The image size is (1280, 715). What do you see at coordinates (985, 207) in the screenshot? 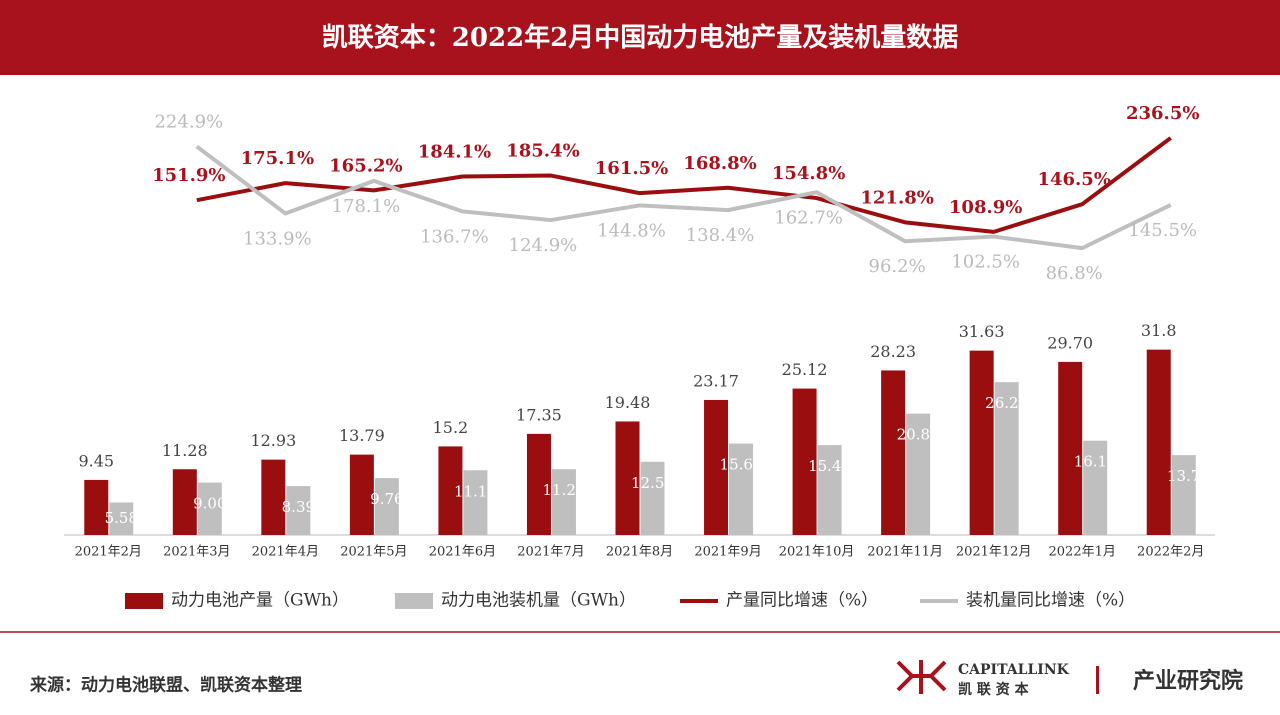
I see `line-value-label: 108.9%` at bounding box center [985, 207].